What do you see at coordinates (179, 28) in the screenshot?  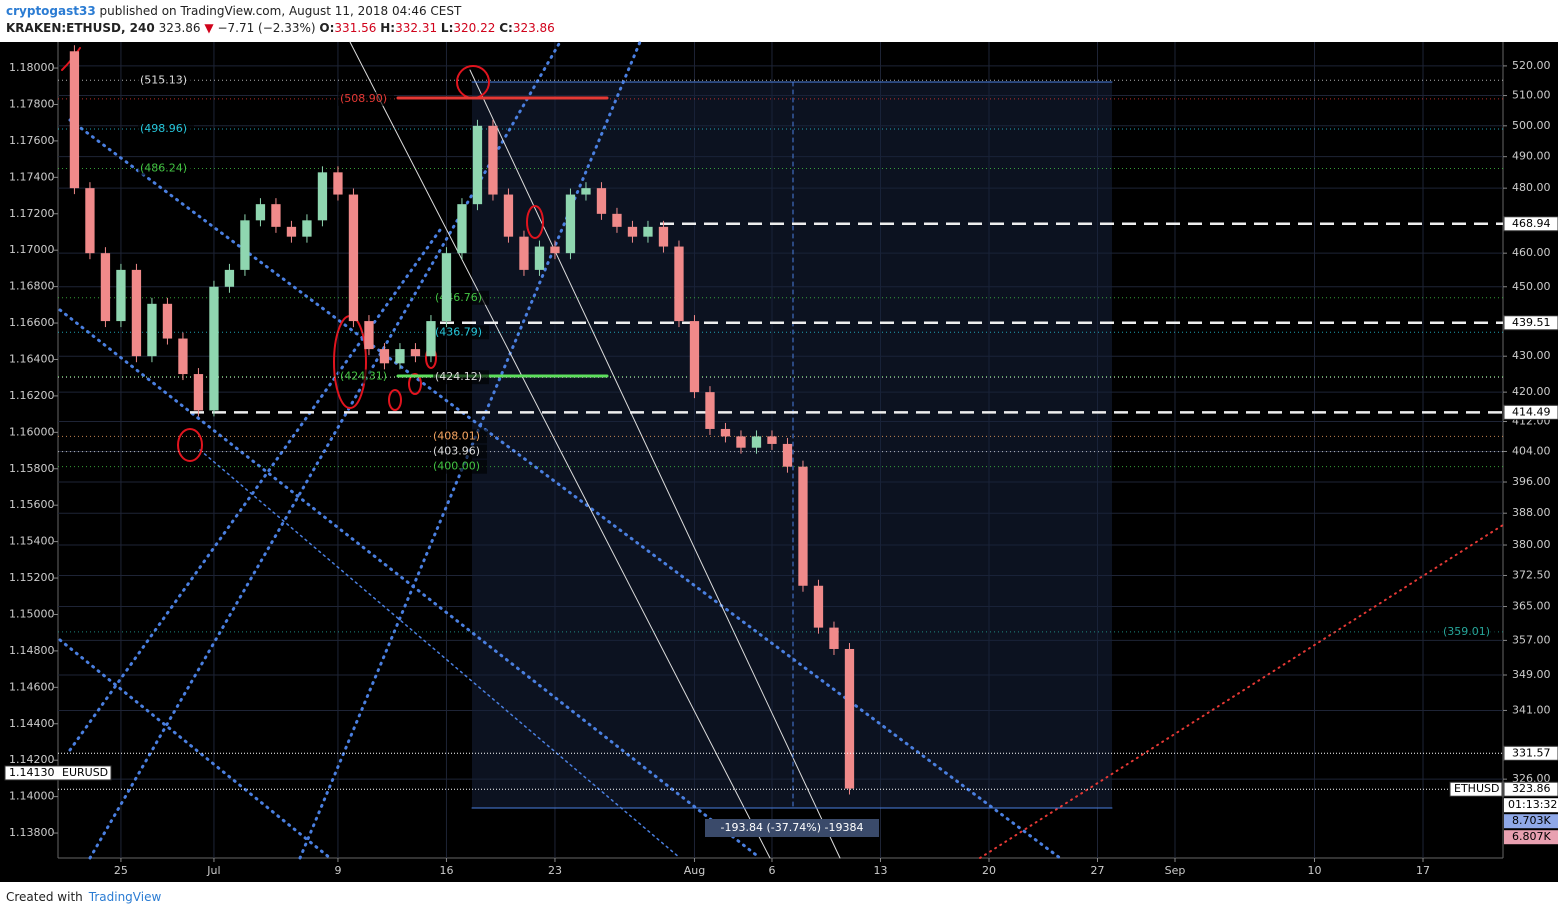 I see `last: 323.86` at bounding box center [179, 28].